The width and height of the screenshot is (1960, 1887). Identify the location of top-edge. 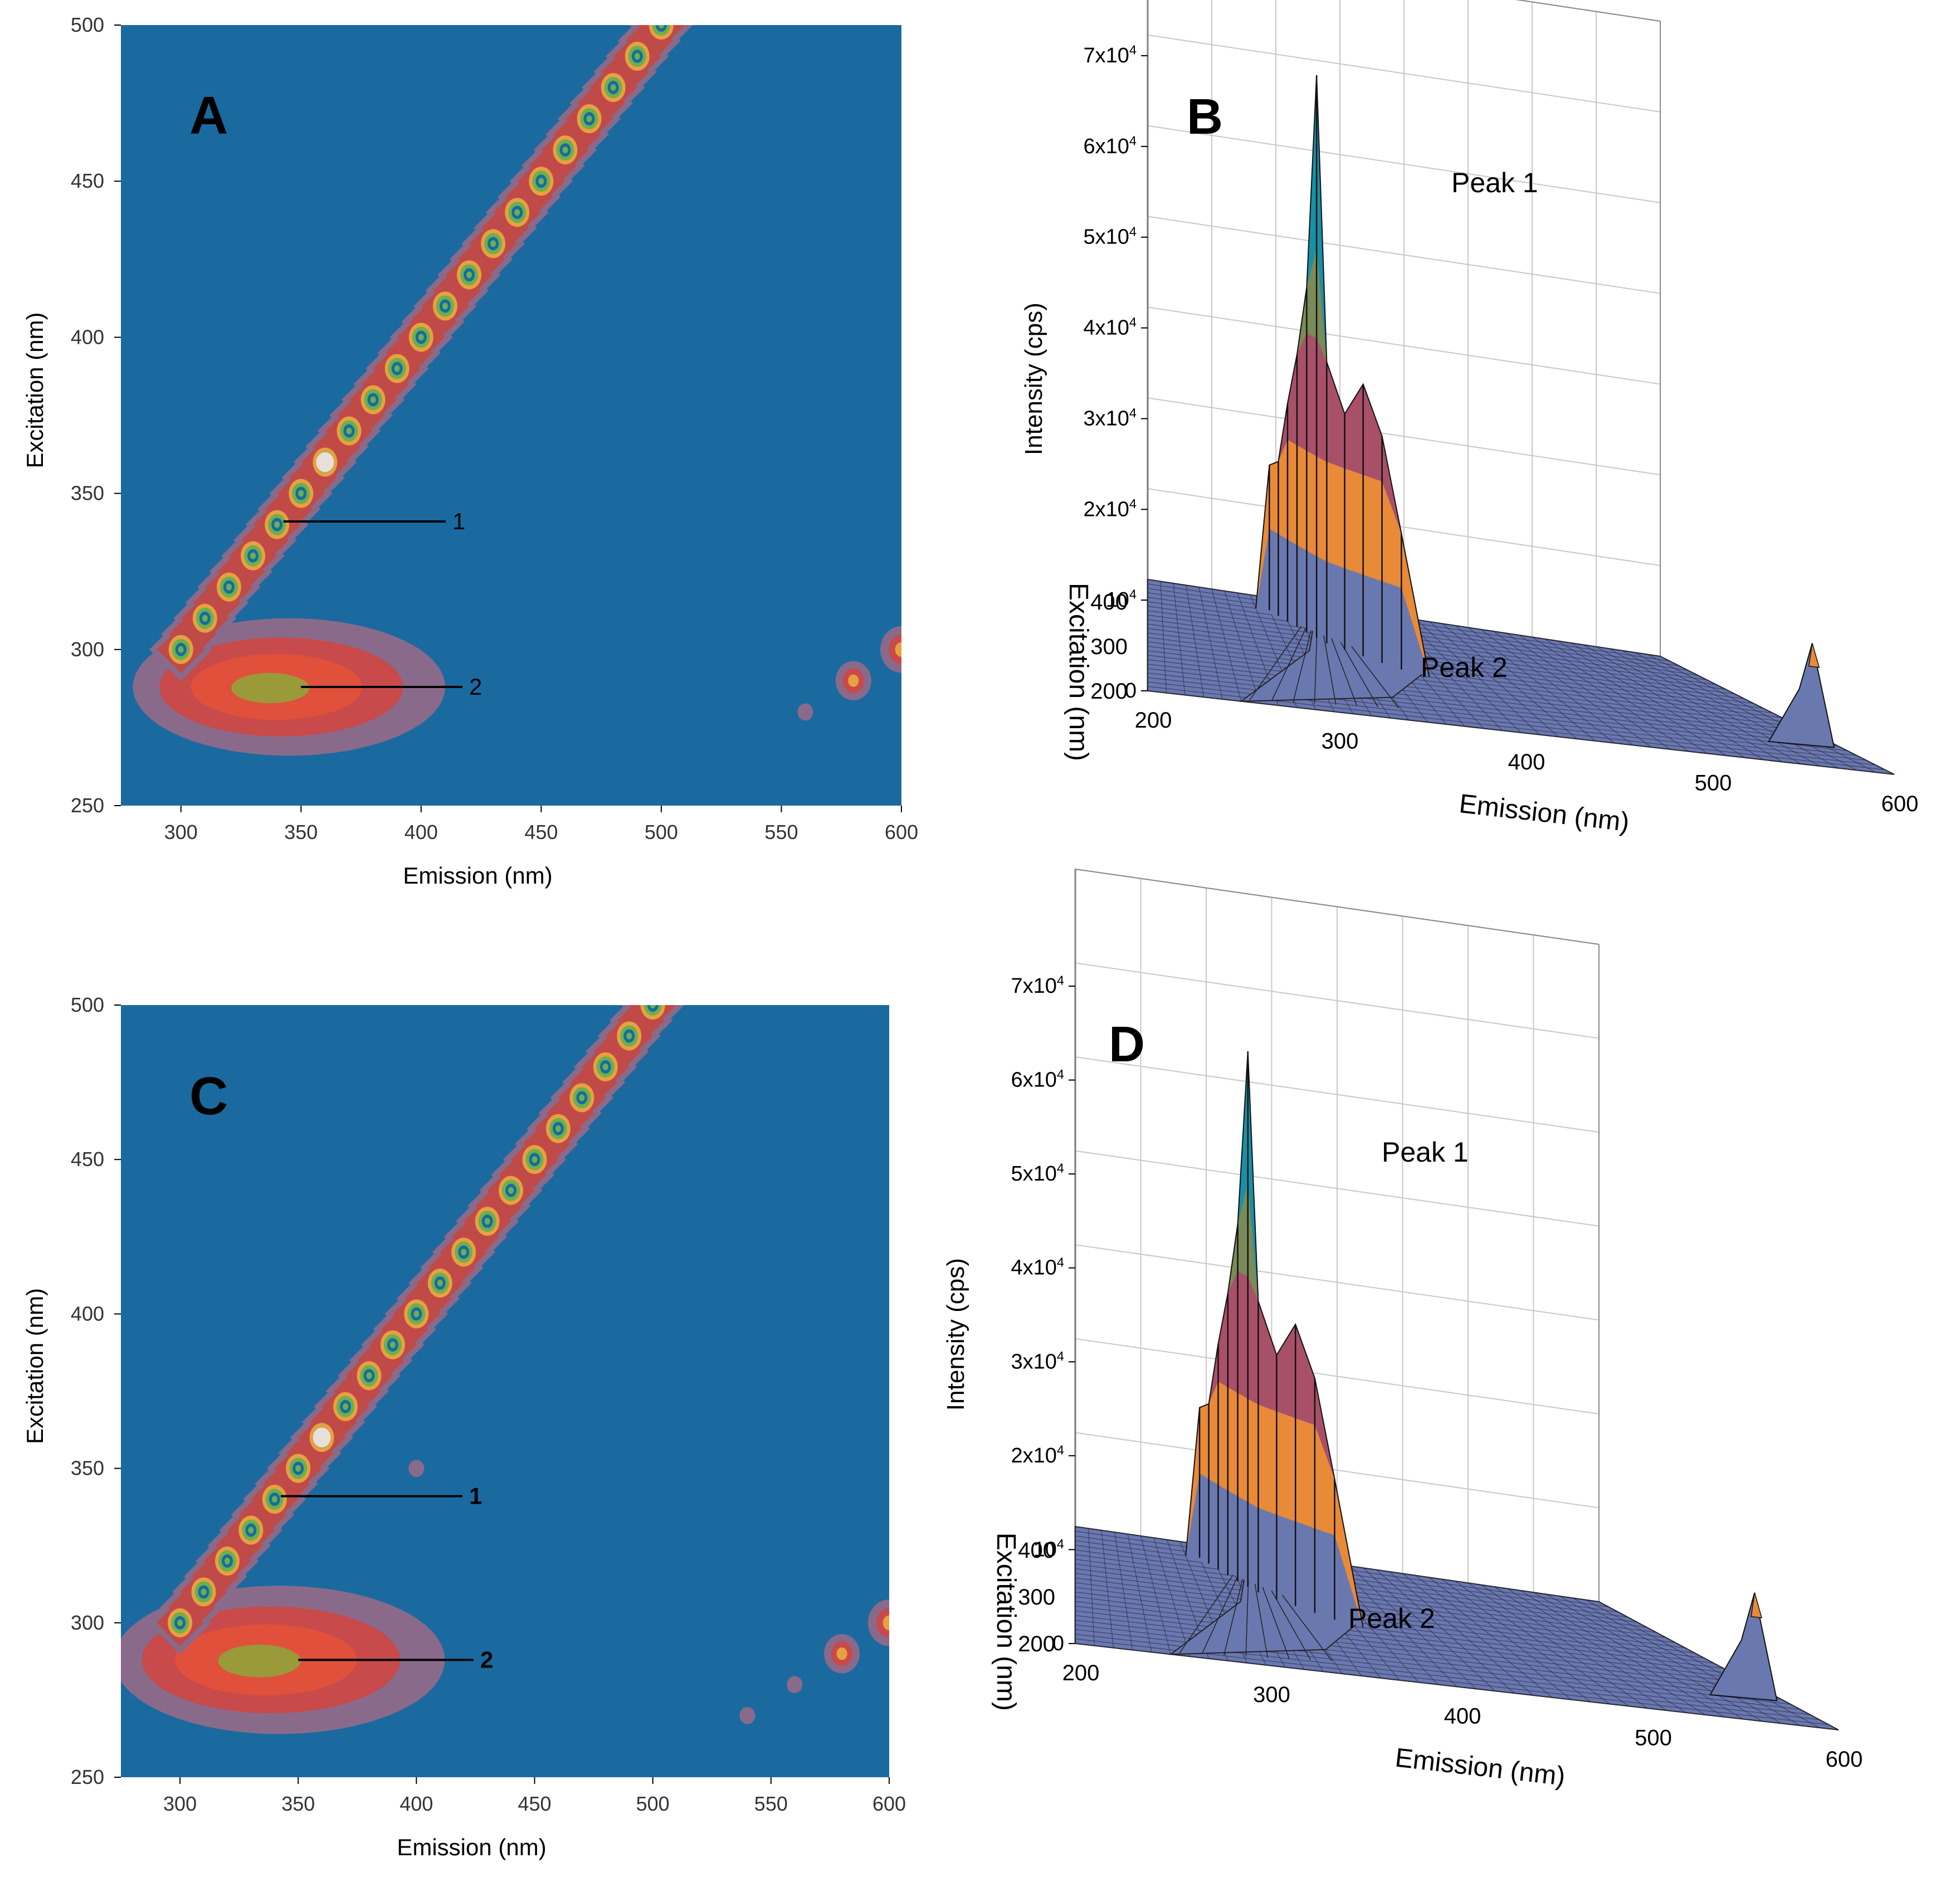
(1337, 907).